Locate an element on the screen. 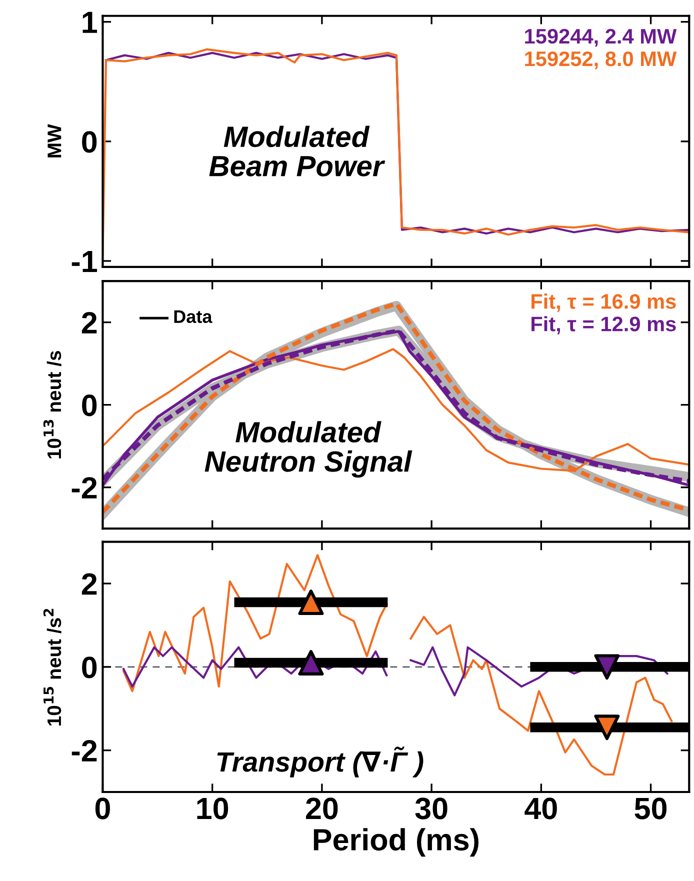 The width and height of the screenshot is (694, 881). text: 159244, 2.4 MW is located at coordinates (601, 37).